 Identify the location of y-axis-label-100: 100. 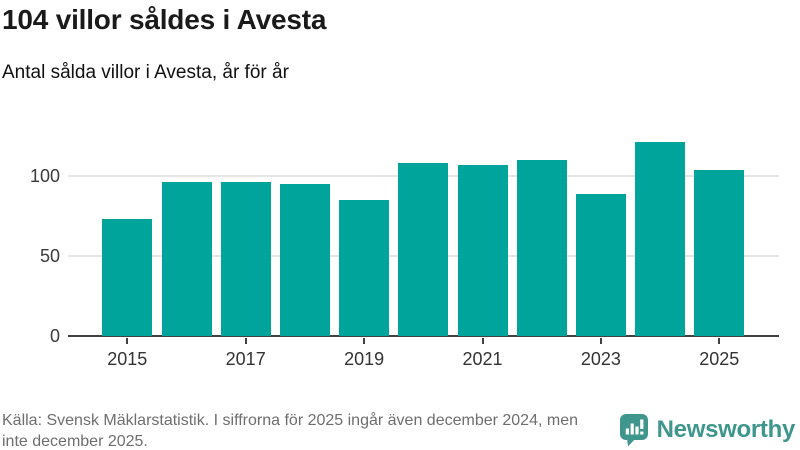
(44, 176).